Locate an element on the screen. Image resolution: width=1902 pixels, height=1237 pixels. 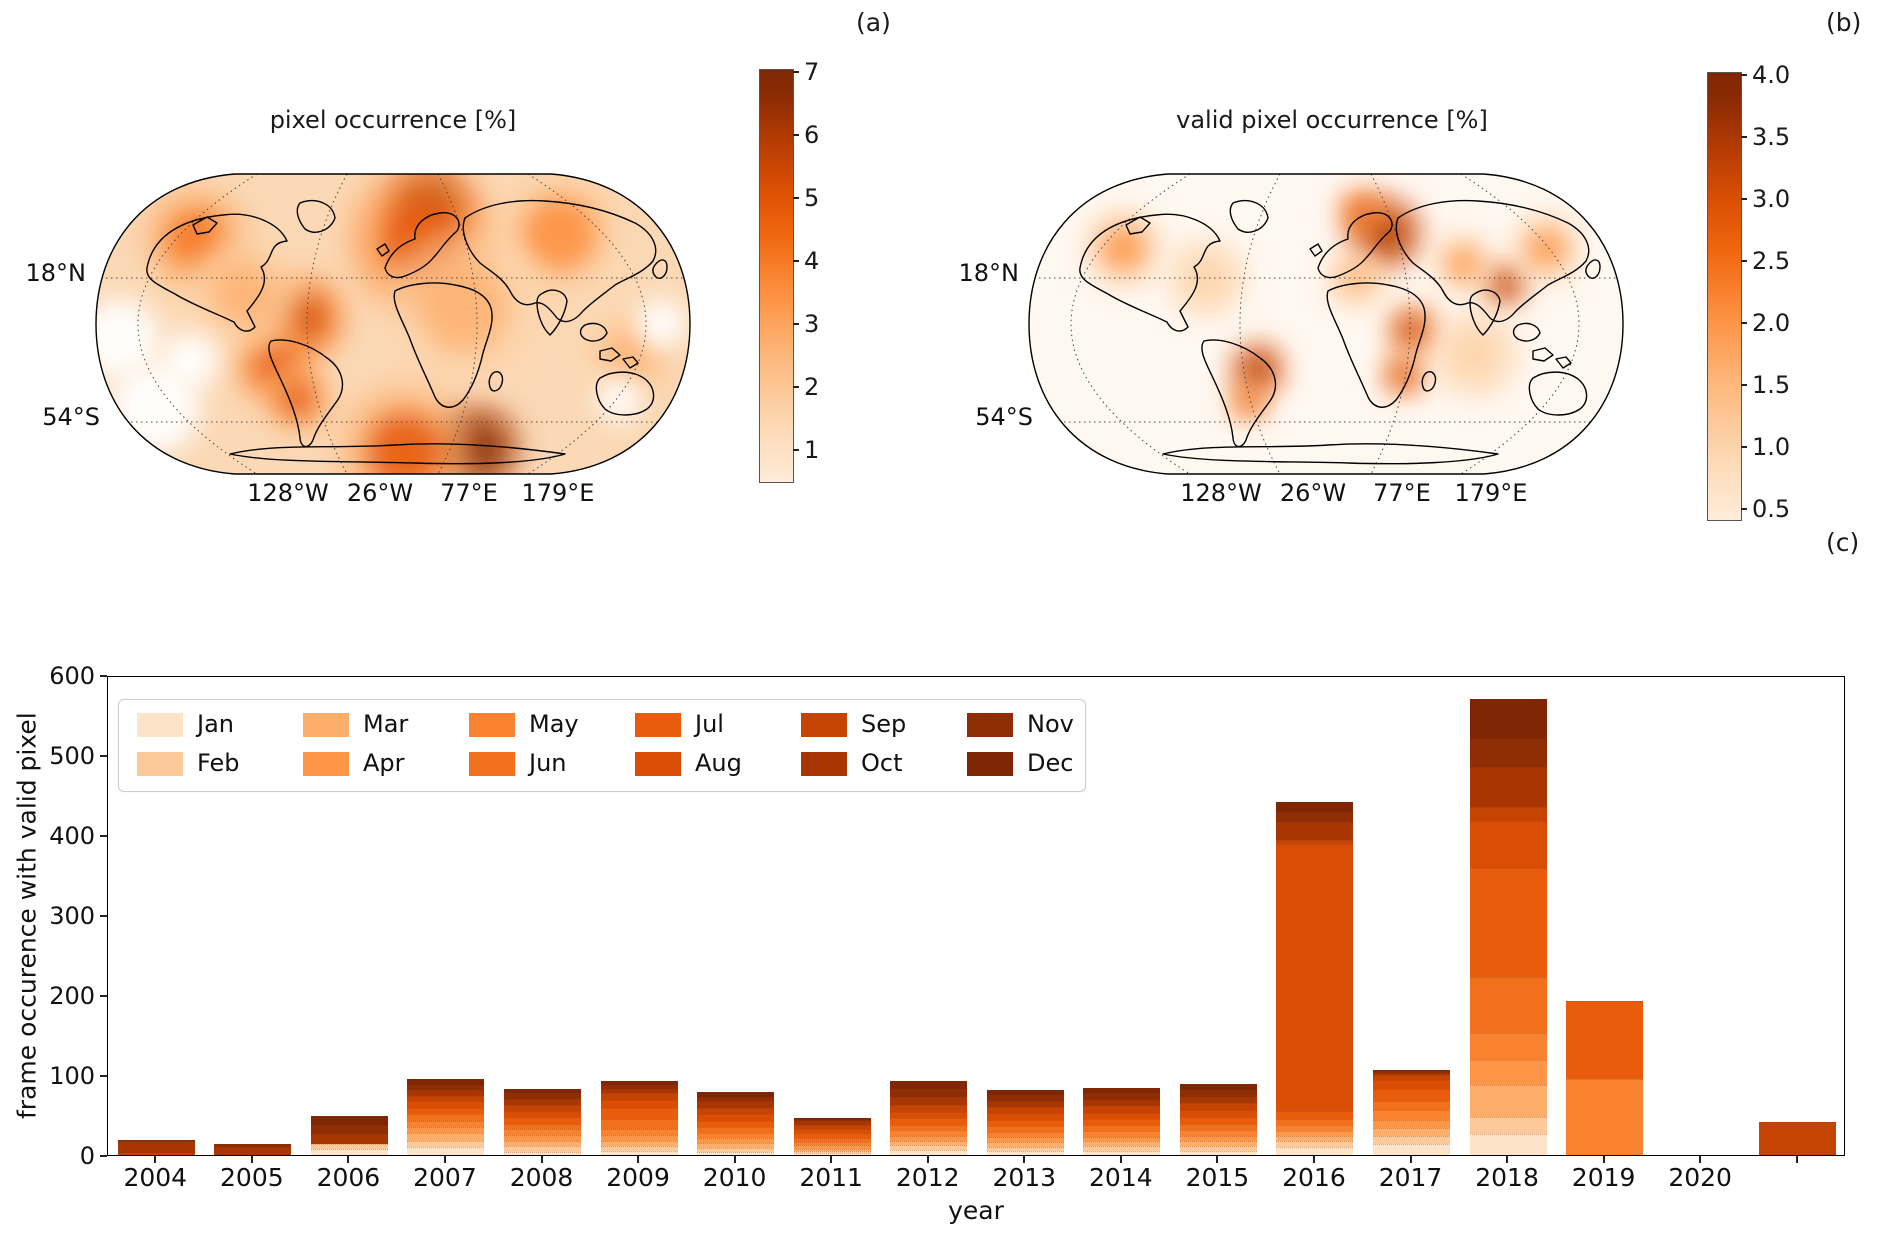
legend-label-may: May is located at coordinates (554, 724).